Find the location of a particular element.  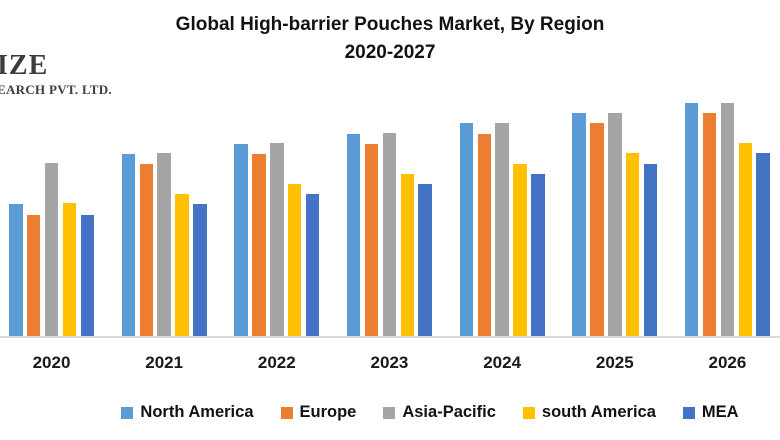

bar-asia-pacific-2023 is located at coordinates (389, 234).